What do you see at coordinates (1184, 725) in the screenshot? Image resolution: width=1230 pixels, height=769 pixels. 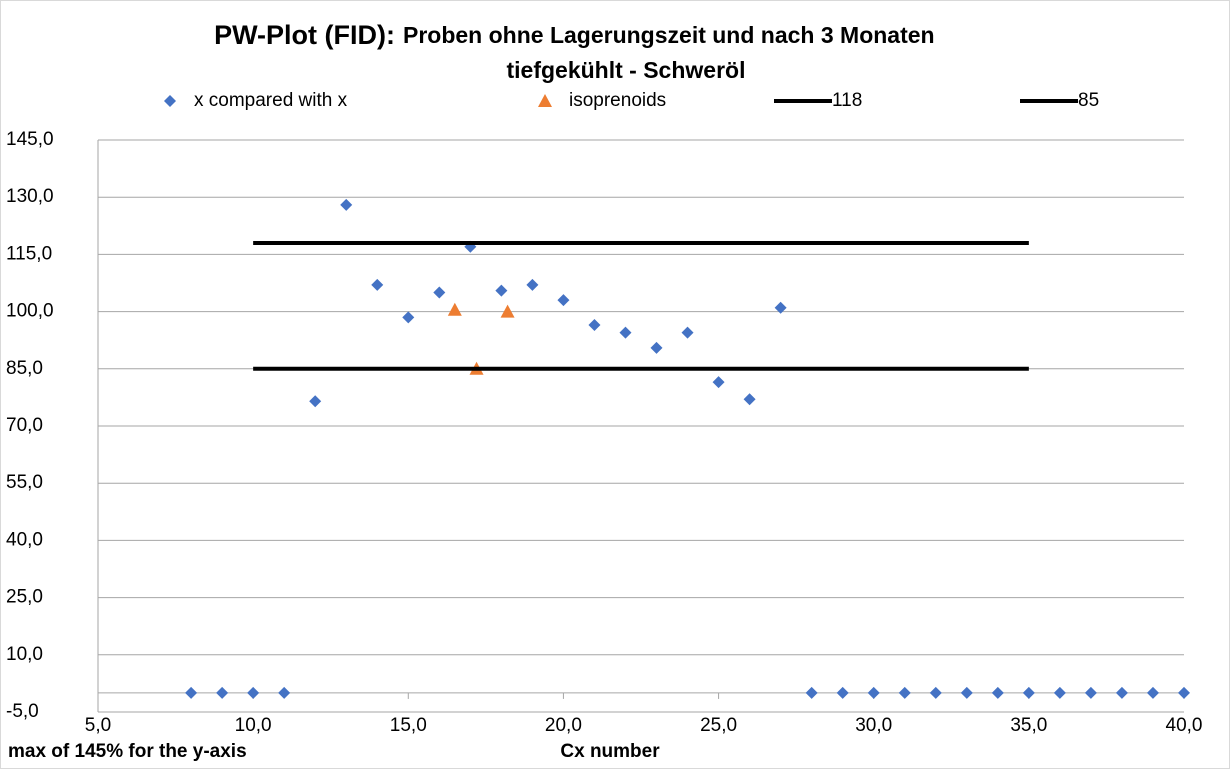 I see `x-tick-label: 40,0` at bounding box center [1184, 725].